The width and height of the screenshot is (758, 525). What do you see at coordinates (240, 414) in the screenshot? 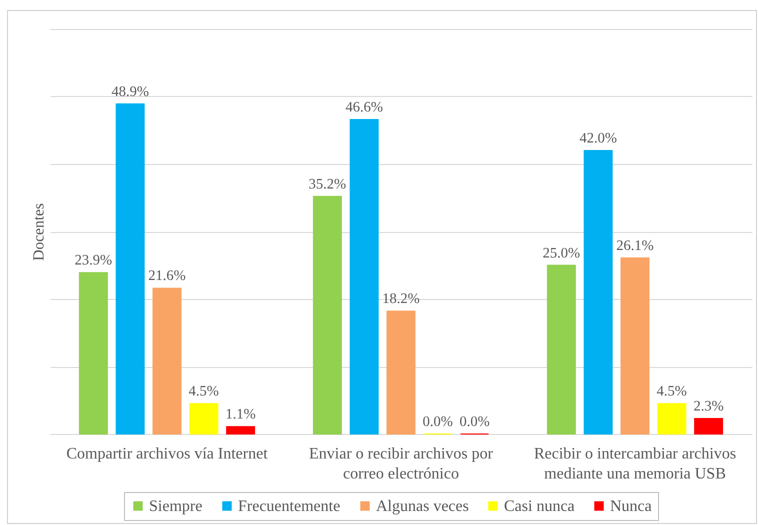
I see `data-label: 1.1%` at bounding box center [240, 414].